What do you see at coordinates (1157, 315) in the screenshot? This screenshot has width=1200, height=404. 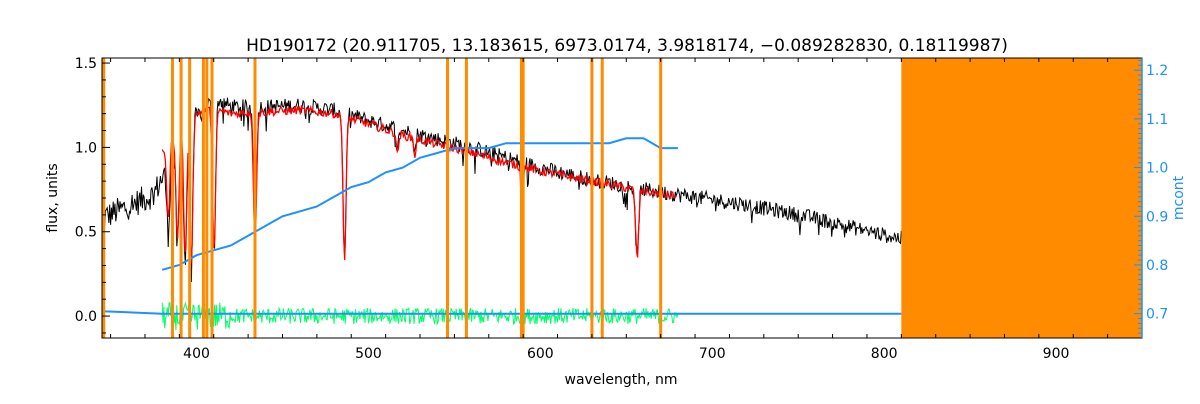 I see `y2-tick-label: 0.7` at bounding box center [1157, 315].